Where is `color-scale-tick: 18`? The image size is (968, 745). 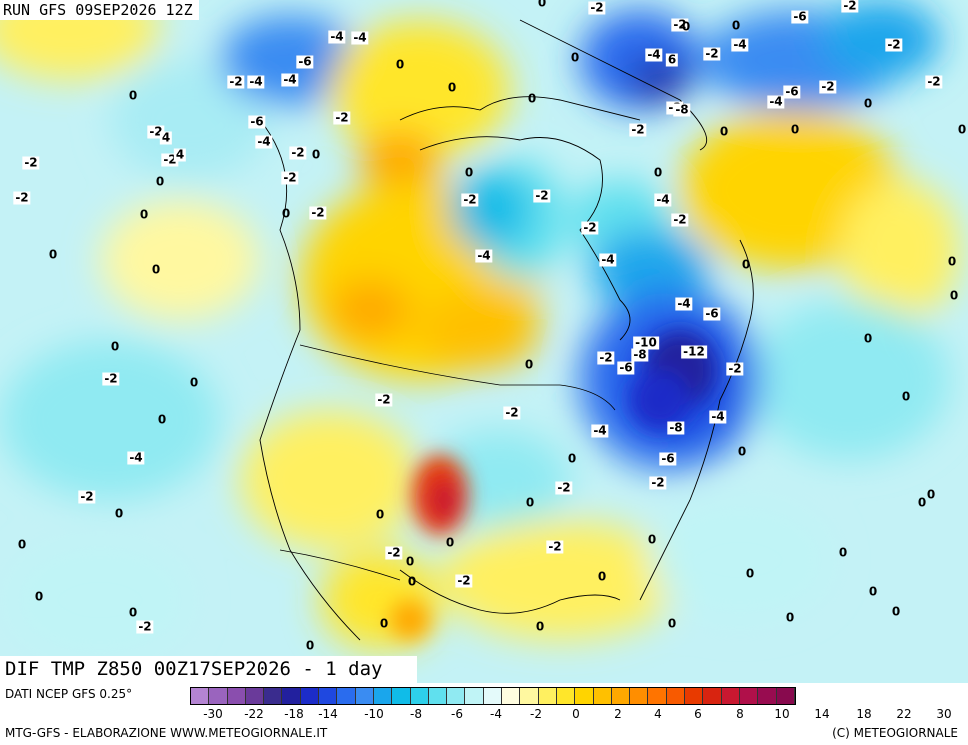
color-scale-tick: 18 is located at coordinates (864, 714).